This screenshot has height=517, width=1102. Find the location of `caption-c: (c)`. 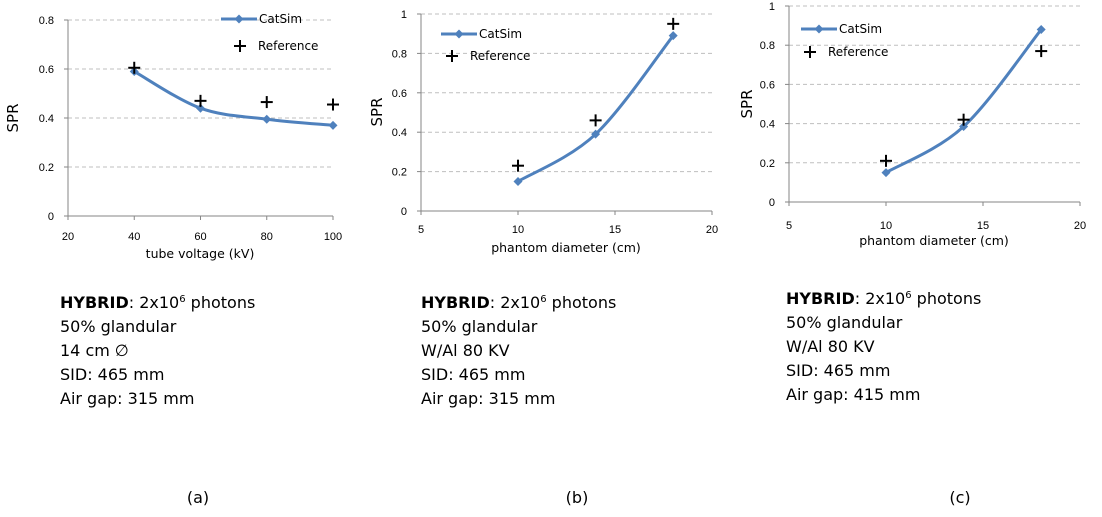

caption-c: (c) is located at coordinates (960, 497).